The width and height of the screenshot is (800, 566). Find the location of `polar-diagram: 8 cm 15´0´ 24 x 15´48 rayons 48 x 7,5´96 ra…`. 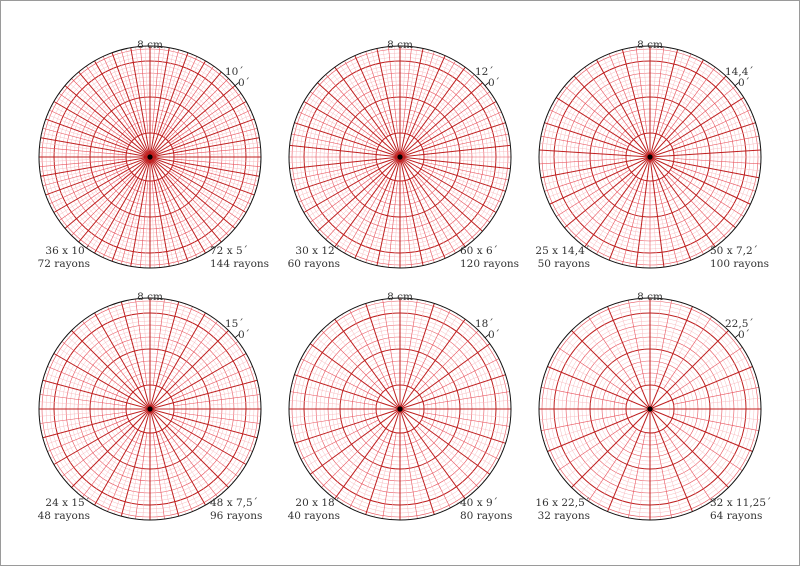

polar-diagram: 8 cm 15´0´ 24 x 15´48 rayons 48 x 7,5´96 ra… is located at coordinates (150, 406).